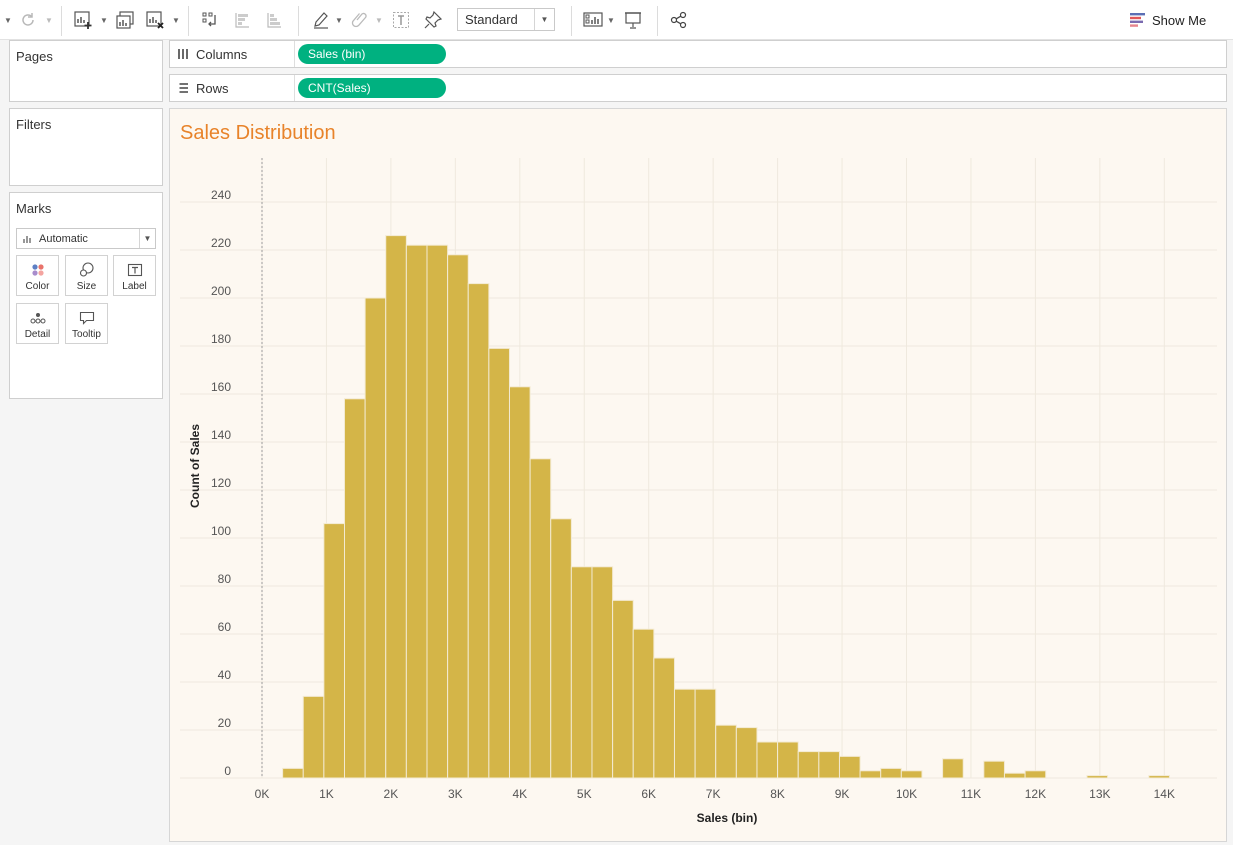 This screenshot has width=1233, height=845. I want to click on new-worksheet-icon, so click(83, 20).